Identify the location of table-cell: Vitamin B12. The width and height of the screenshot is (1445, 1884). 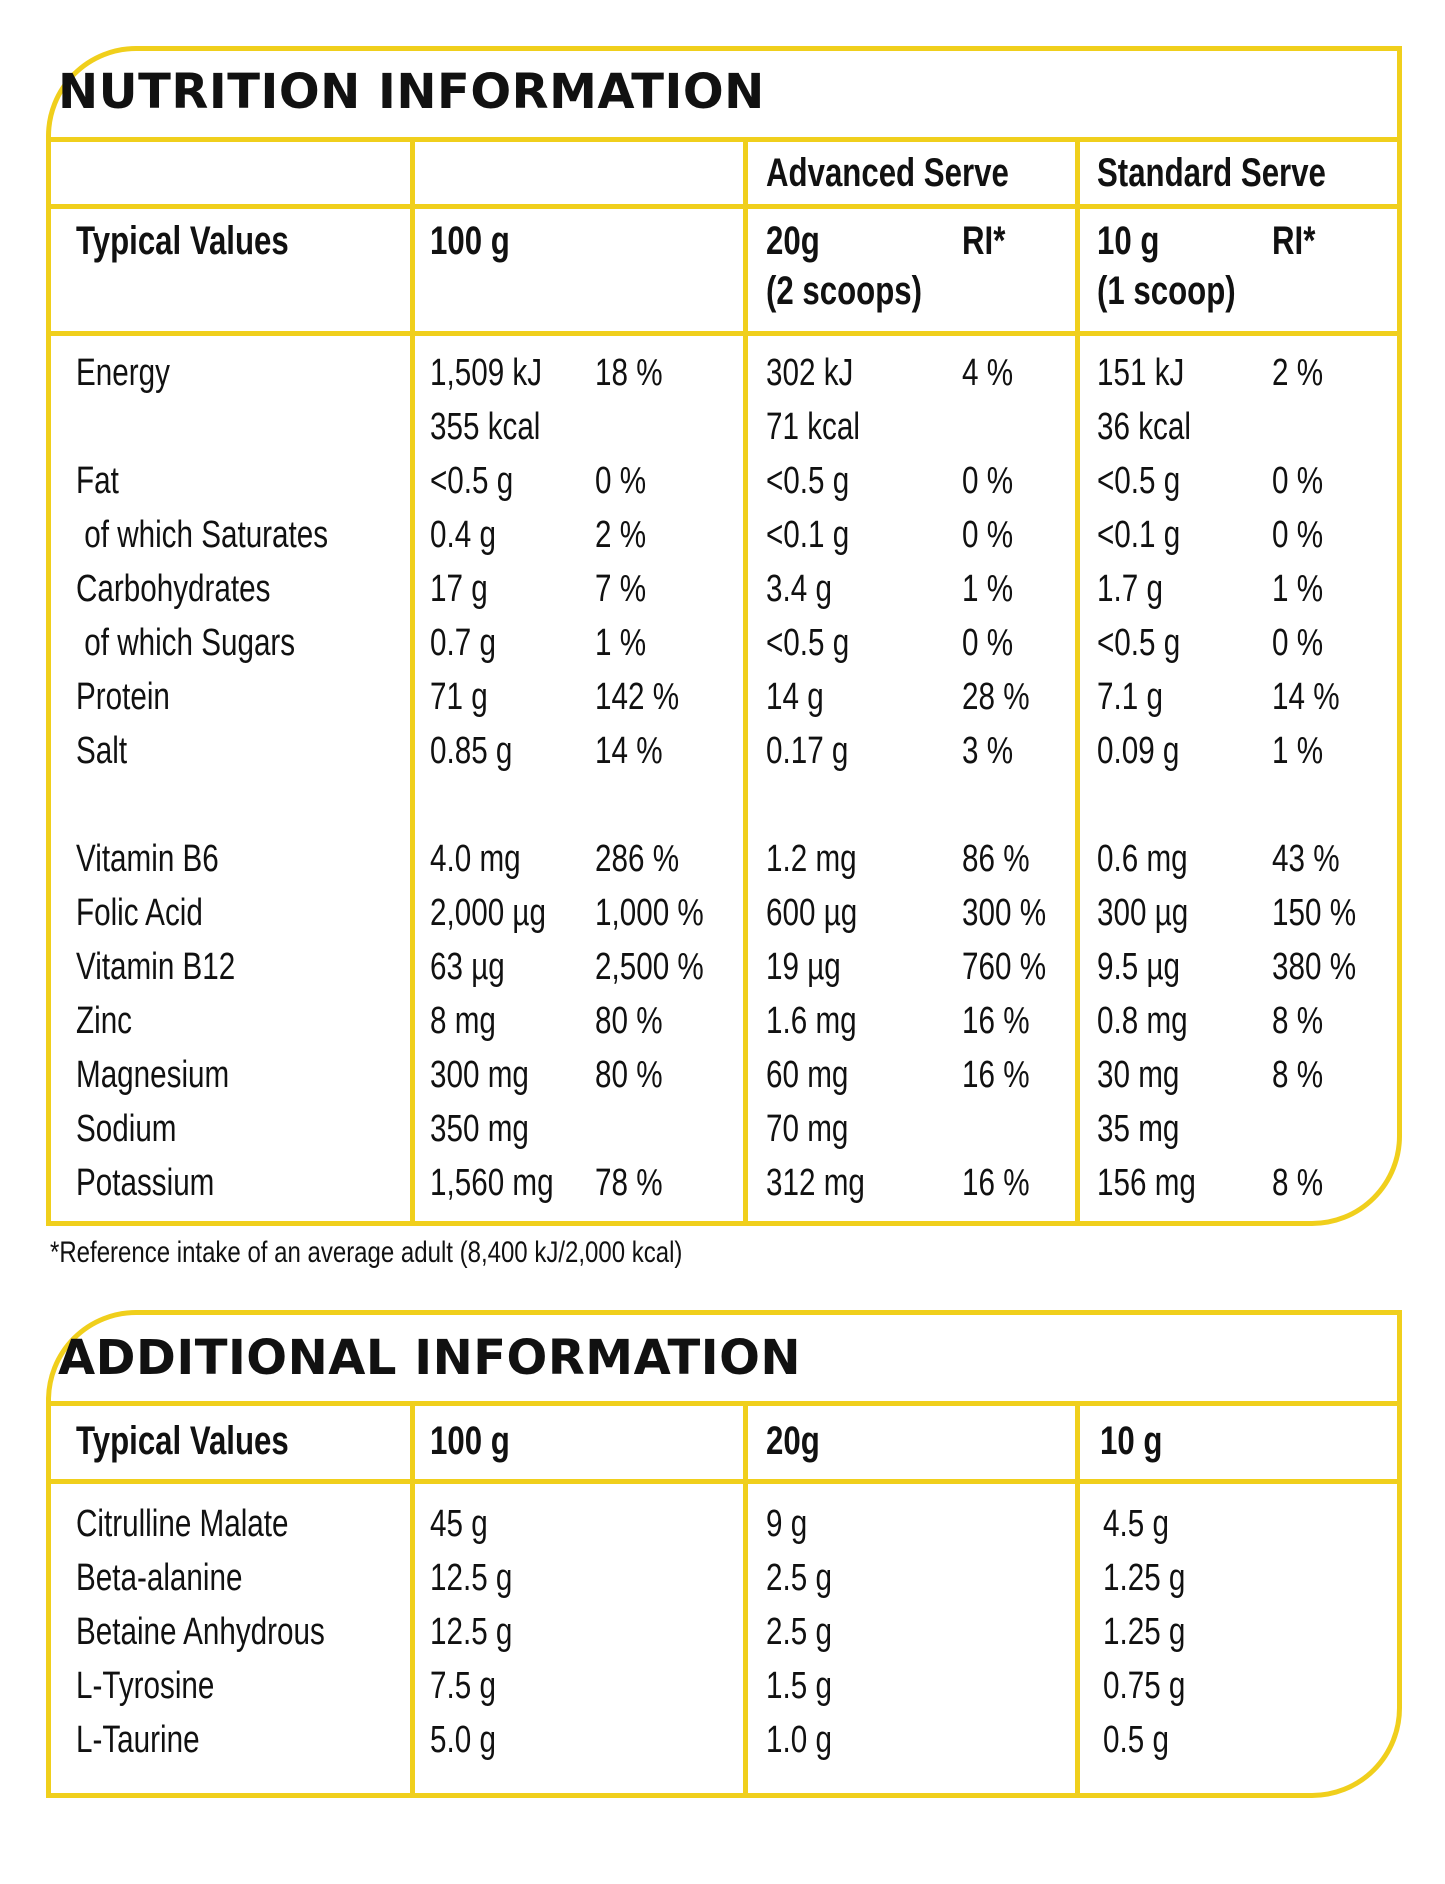
(156, 967).